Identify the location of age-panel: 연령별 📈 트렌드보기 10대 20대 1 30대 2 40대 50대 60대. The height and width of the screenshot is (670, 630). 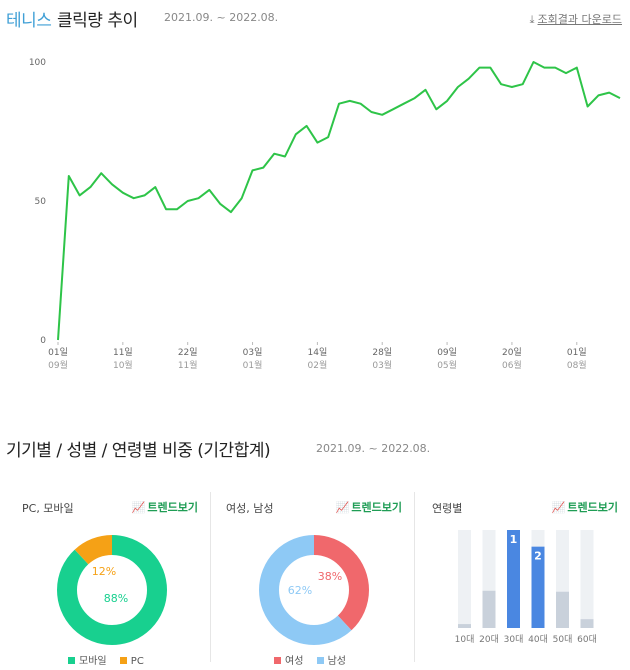
(521, 580).